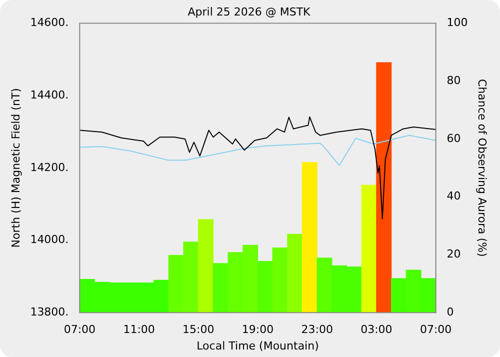 The height and width of the screenshot is (357, 500). What do you see at coordinates (15, 168) in the screenshot?
I see `y-axis-title: North (H) Magnetic Field (nT)` at bounding box center [15, 168].